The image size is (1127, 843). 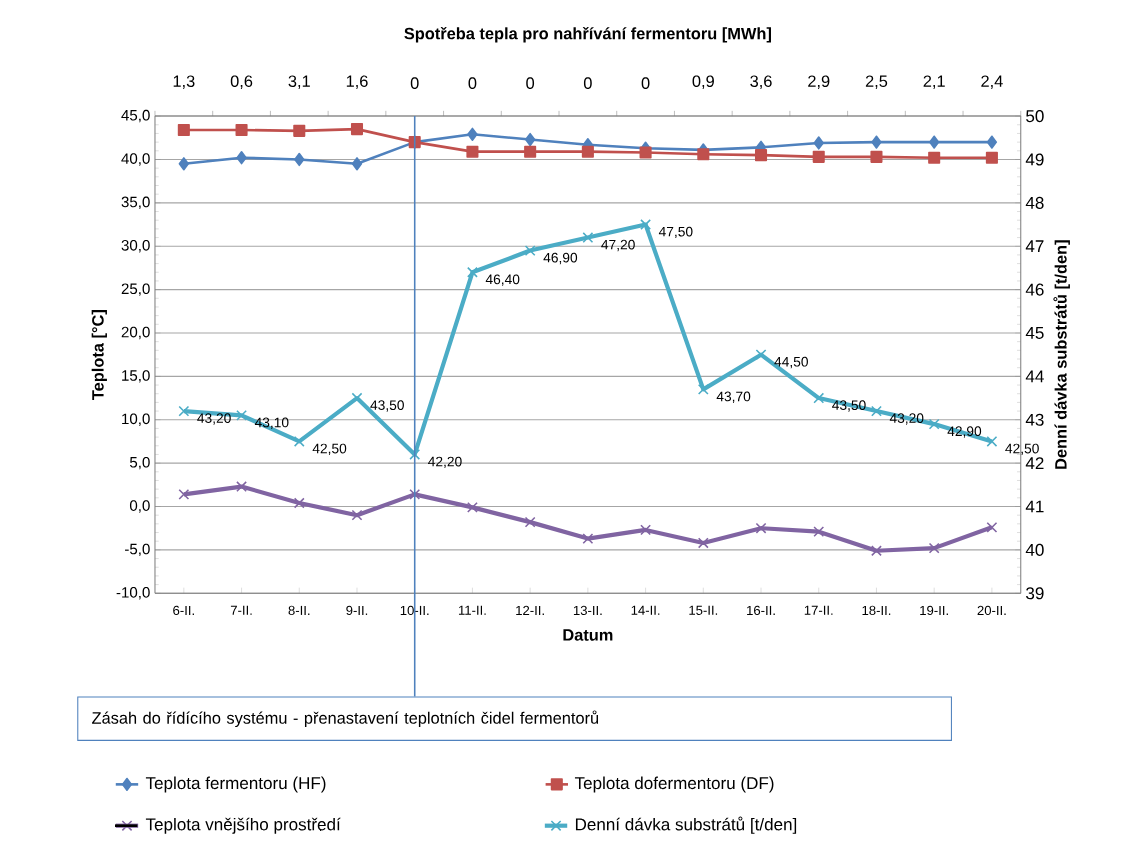 What do you see at coordinates (618, 245) in the screenshot?
I see `data-label: 47,20` at bounding box center [618, 245].